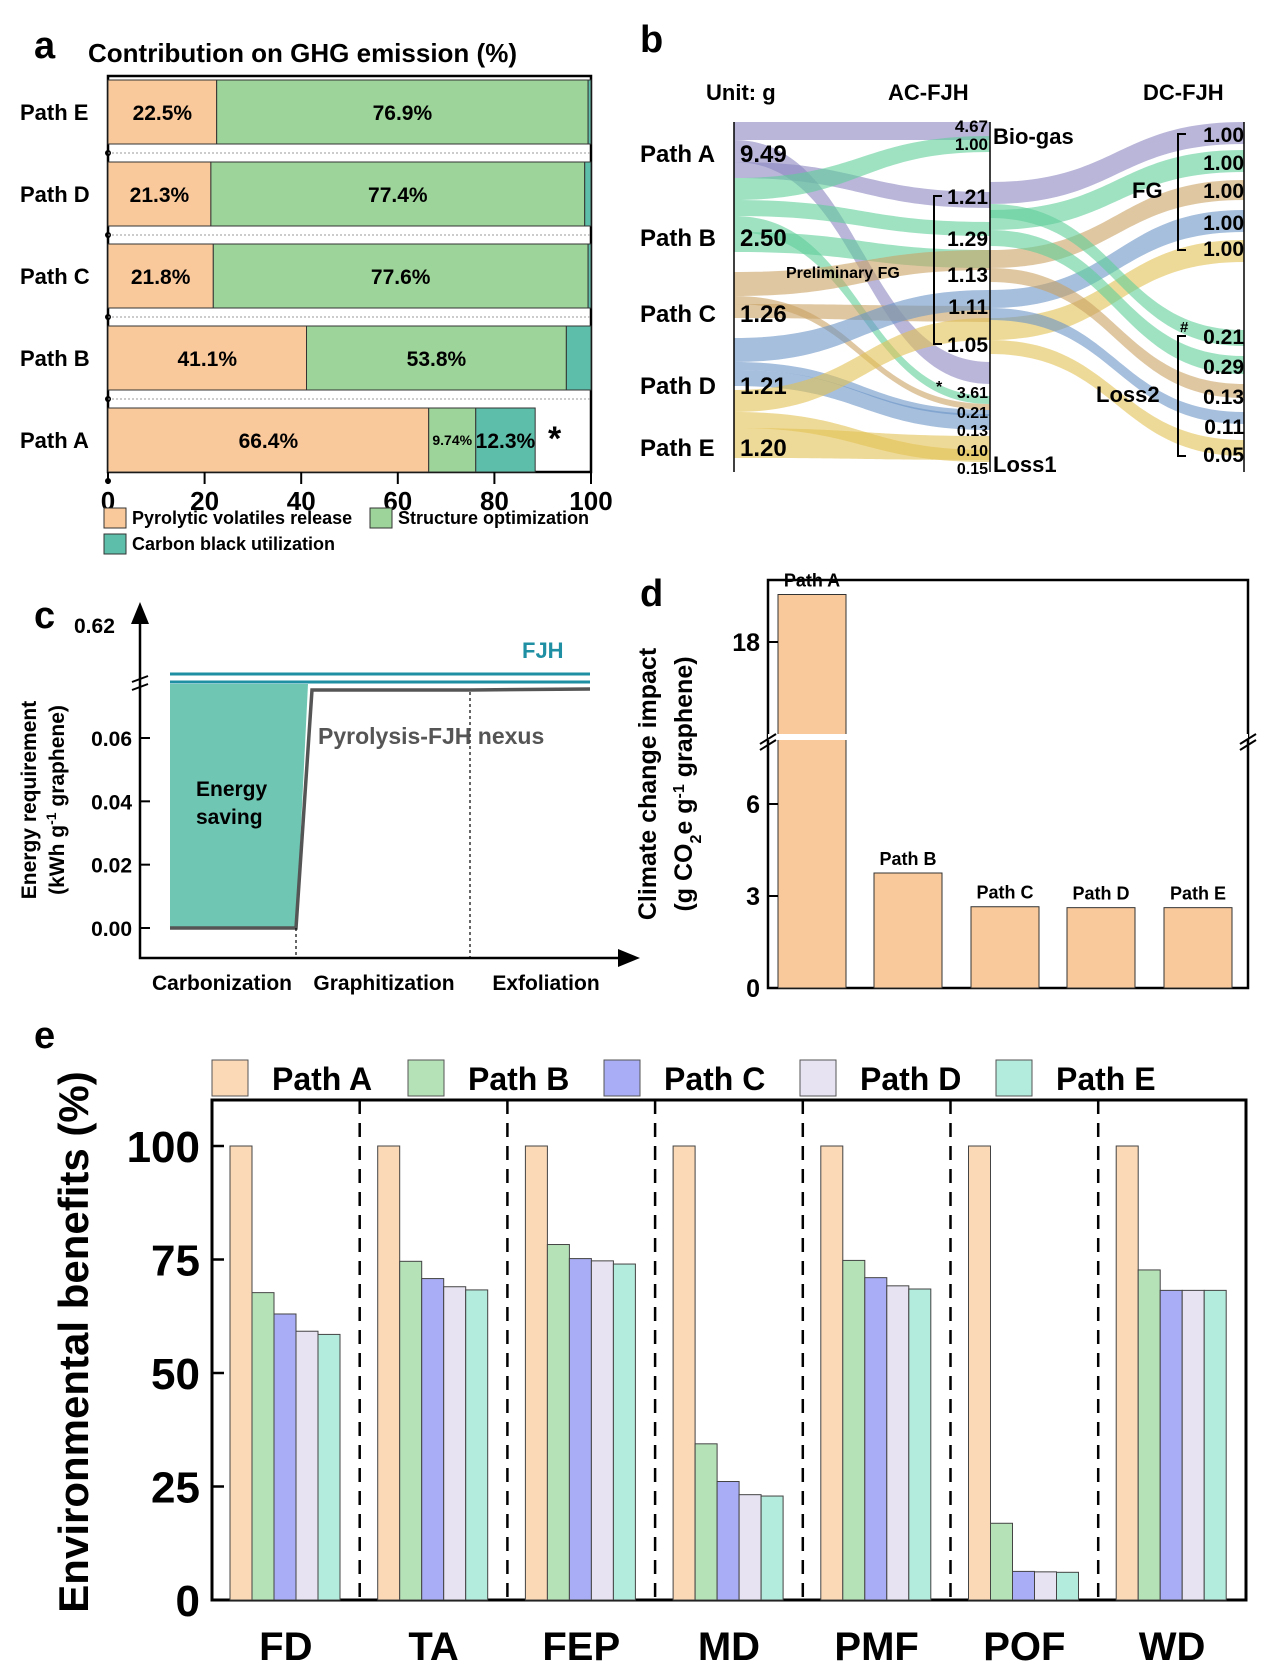 This screenshot has width=1274, height=1676. Describe the element at coordinates (381, 518) in the screenshot. I see `panel-a-legend-swatch` at that location.